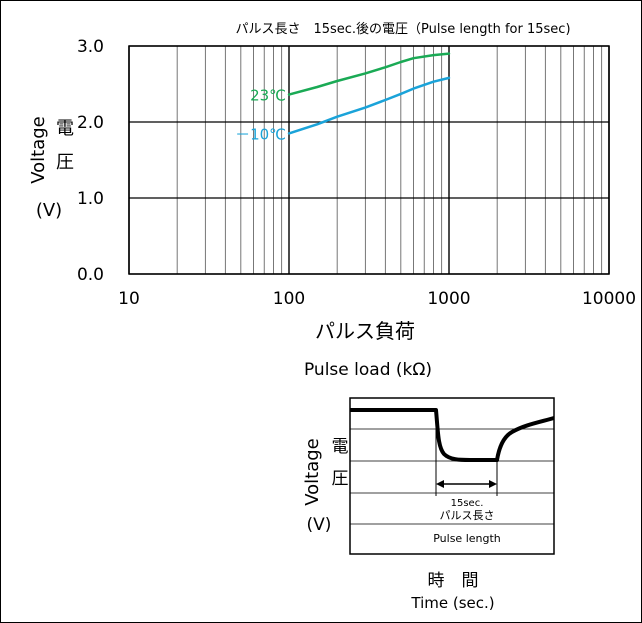  What do you see at coordinates (452, 476) in the screenshot?
I see `inset-plot-area` at bounding box center [452, 476].